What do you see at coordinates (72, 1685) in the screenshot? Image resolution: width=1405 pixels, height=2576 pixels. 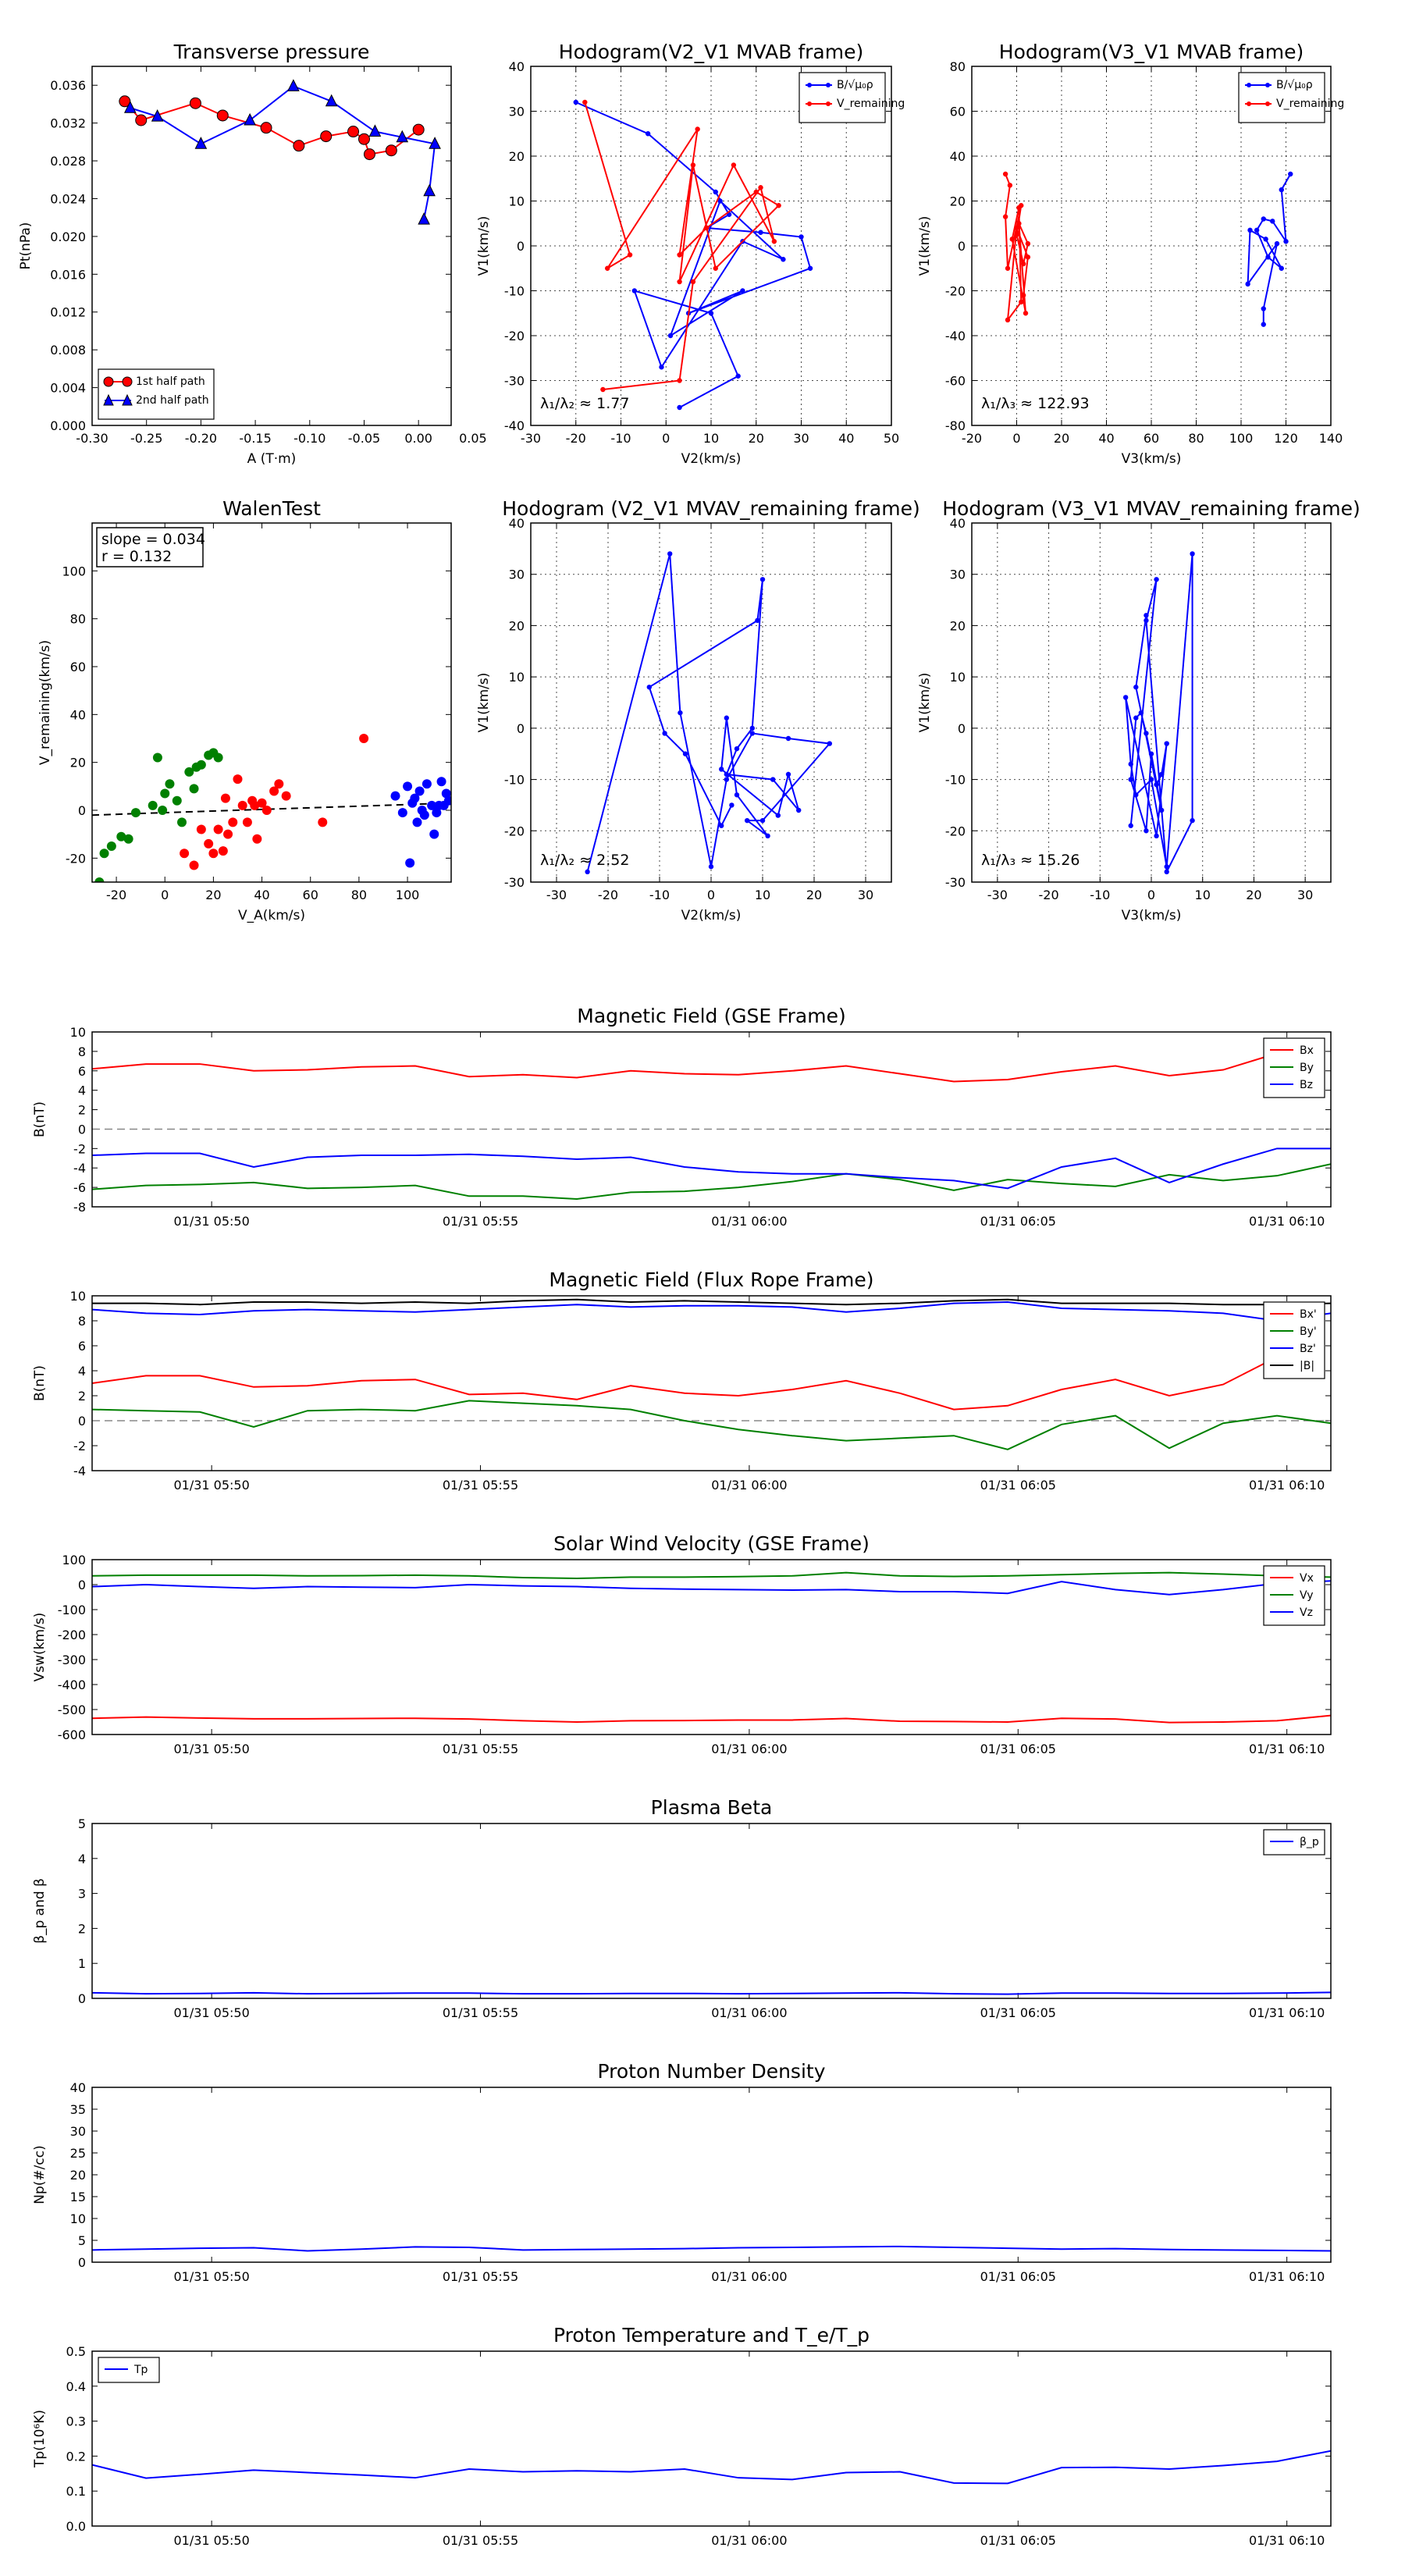 I see `y-tick-label: -400` at bounding box center [72, 1685].